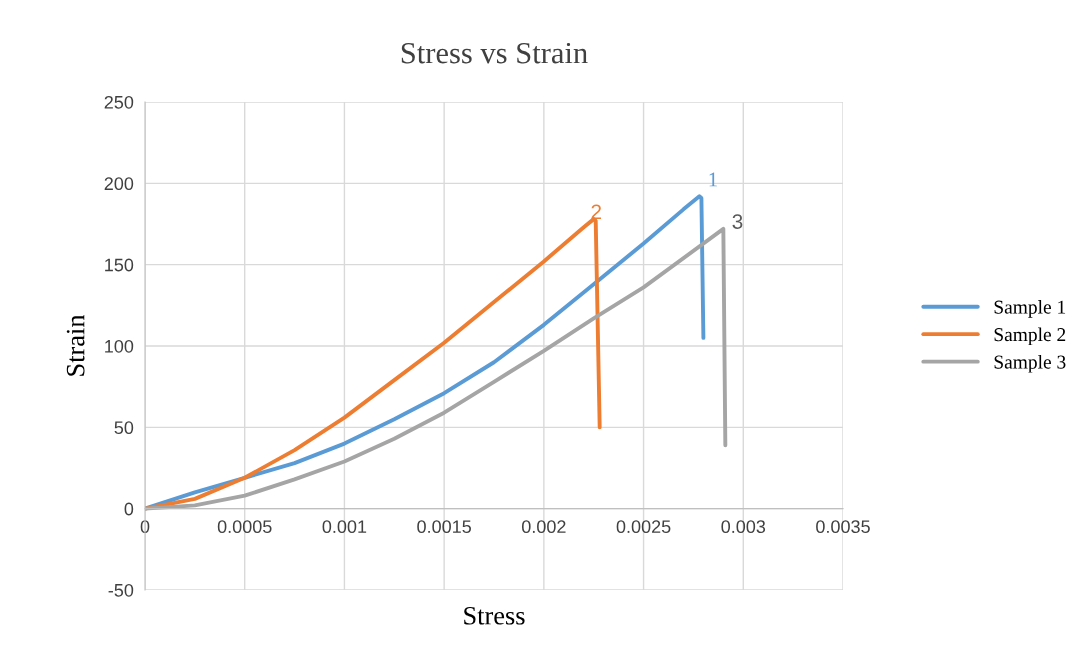 The width and height of the screenshot is (1082, 662). Describe the element at coordinates (124, 428) in the screenshot. I see `y-tick-label: 50` at that location.